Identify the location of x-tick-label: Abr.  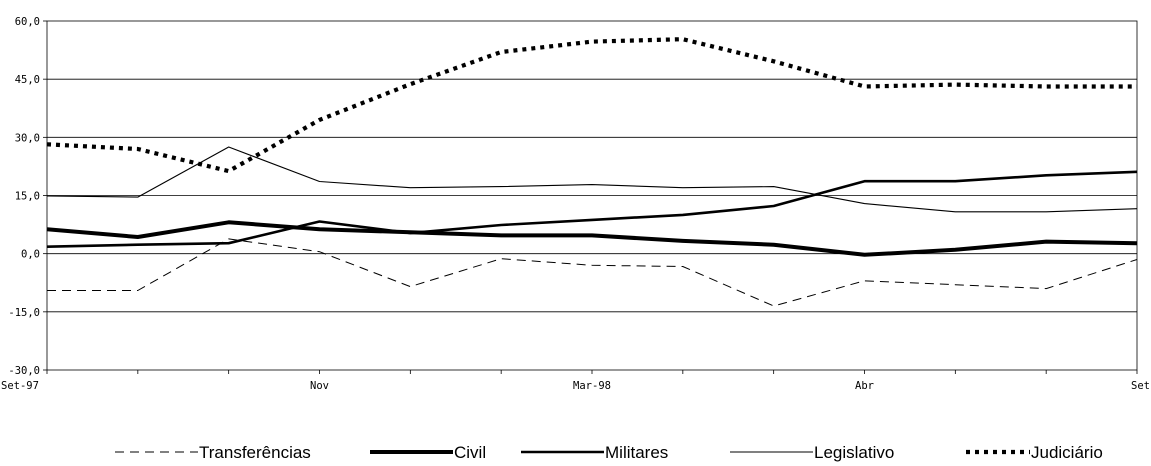
(864, 386).